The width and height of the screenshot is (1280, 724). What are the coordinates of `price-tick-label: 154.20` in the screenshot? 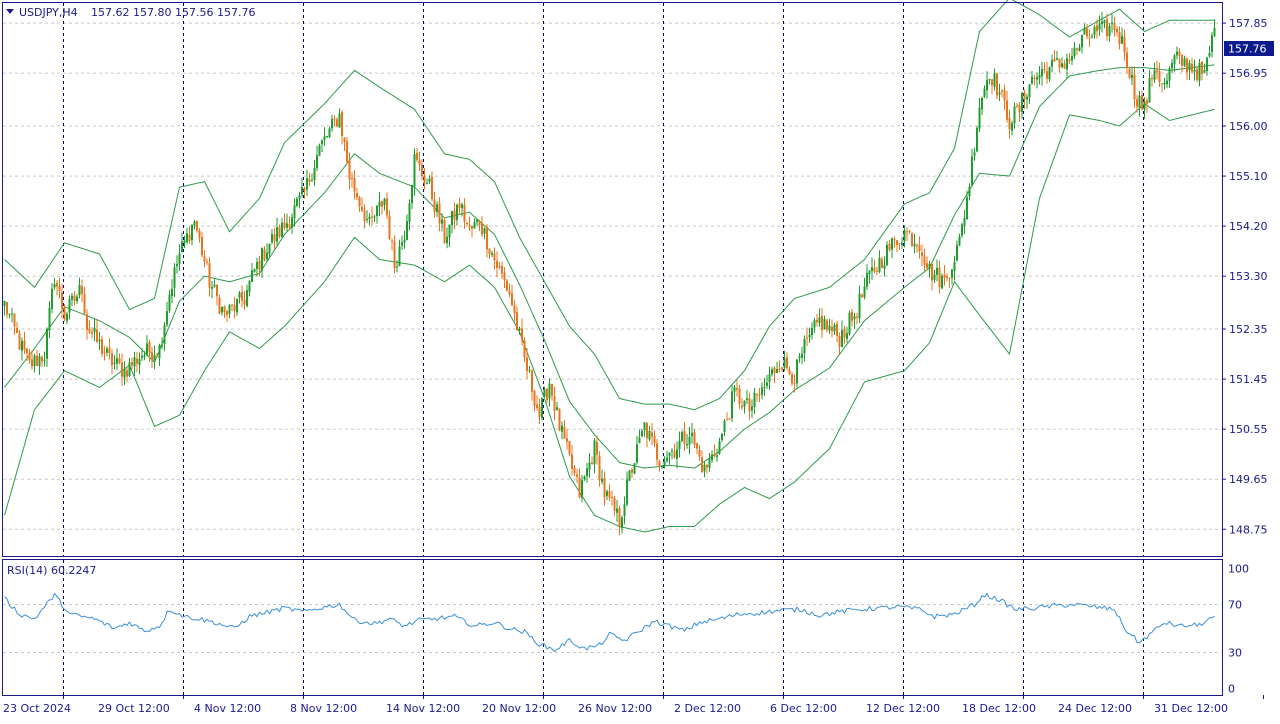 It's located at (1248, 226).